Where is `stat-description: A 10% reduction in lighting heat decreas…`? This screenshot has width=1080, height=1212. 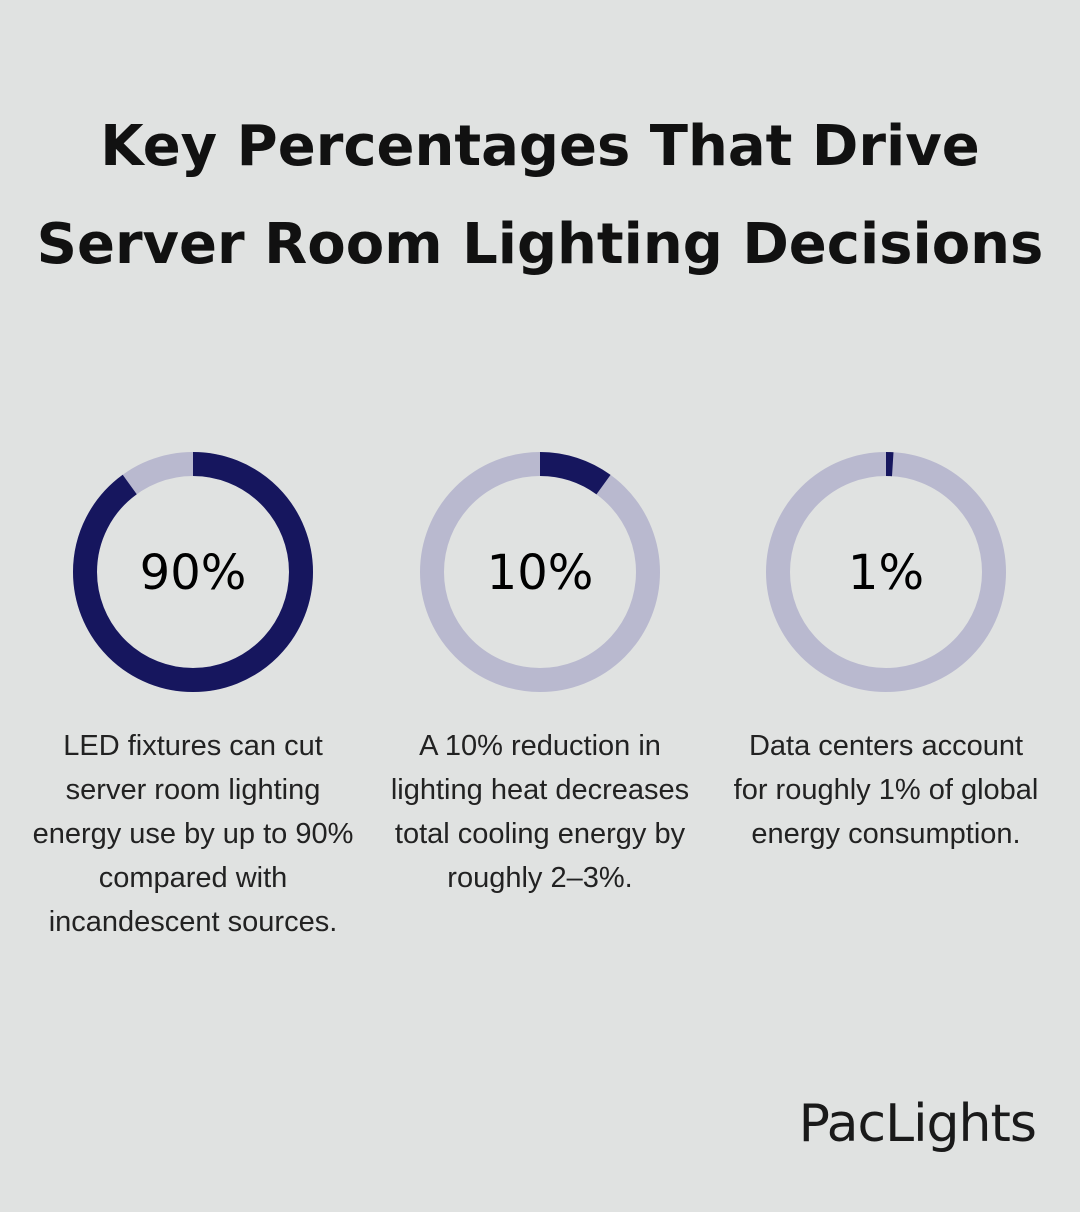 stat-description: A 10% reduction in lighting heat decreas… is located at coordinates (540, 812).